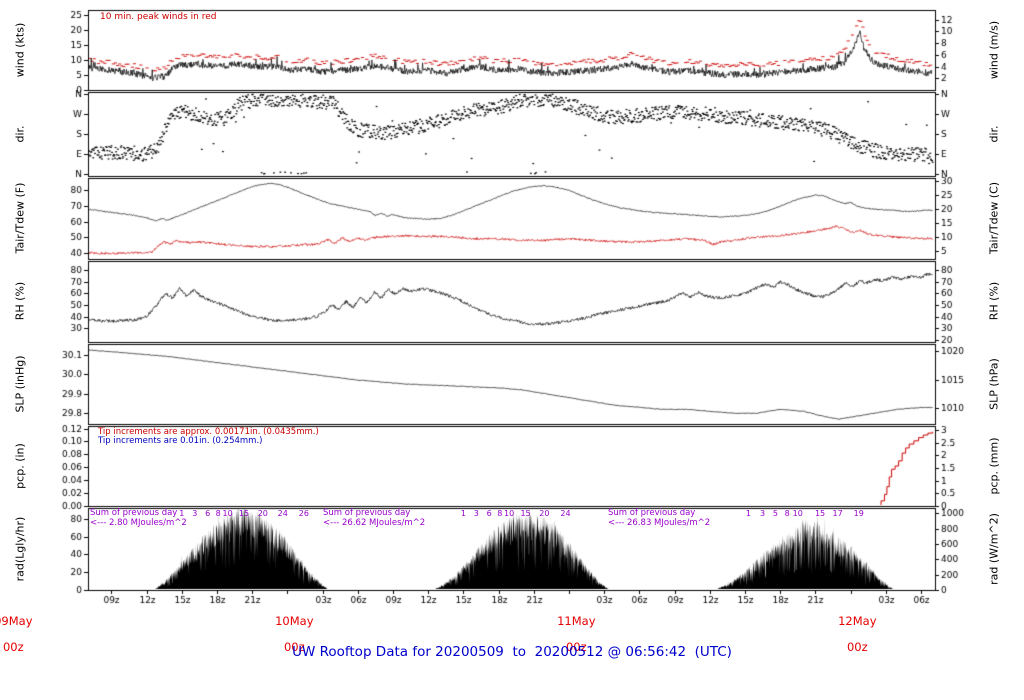 Image resolution: width=1024 pixels, height=700 pixels. Describe the element at coordinates (994, 301) in the screenshot. I see `axis-title-rh-right: RH (%)` at that location.